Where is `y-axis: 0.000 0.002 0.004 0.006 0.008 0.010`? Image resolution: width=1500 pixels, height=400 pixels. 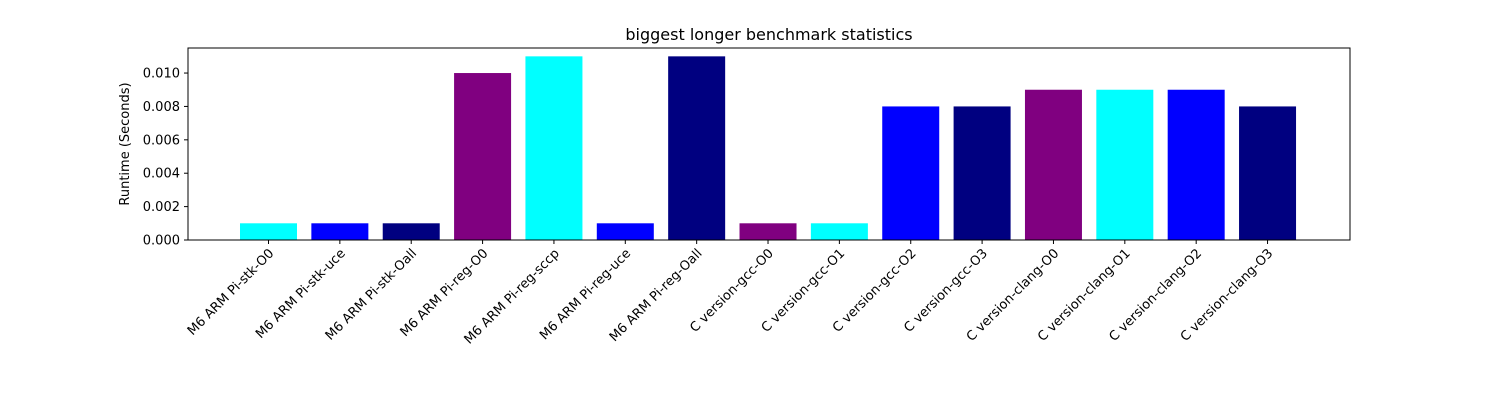 y-axis: 0.000 0.002 0.004 0.006 0.008 0.010 is located at coordinates (165, 158).